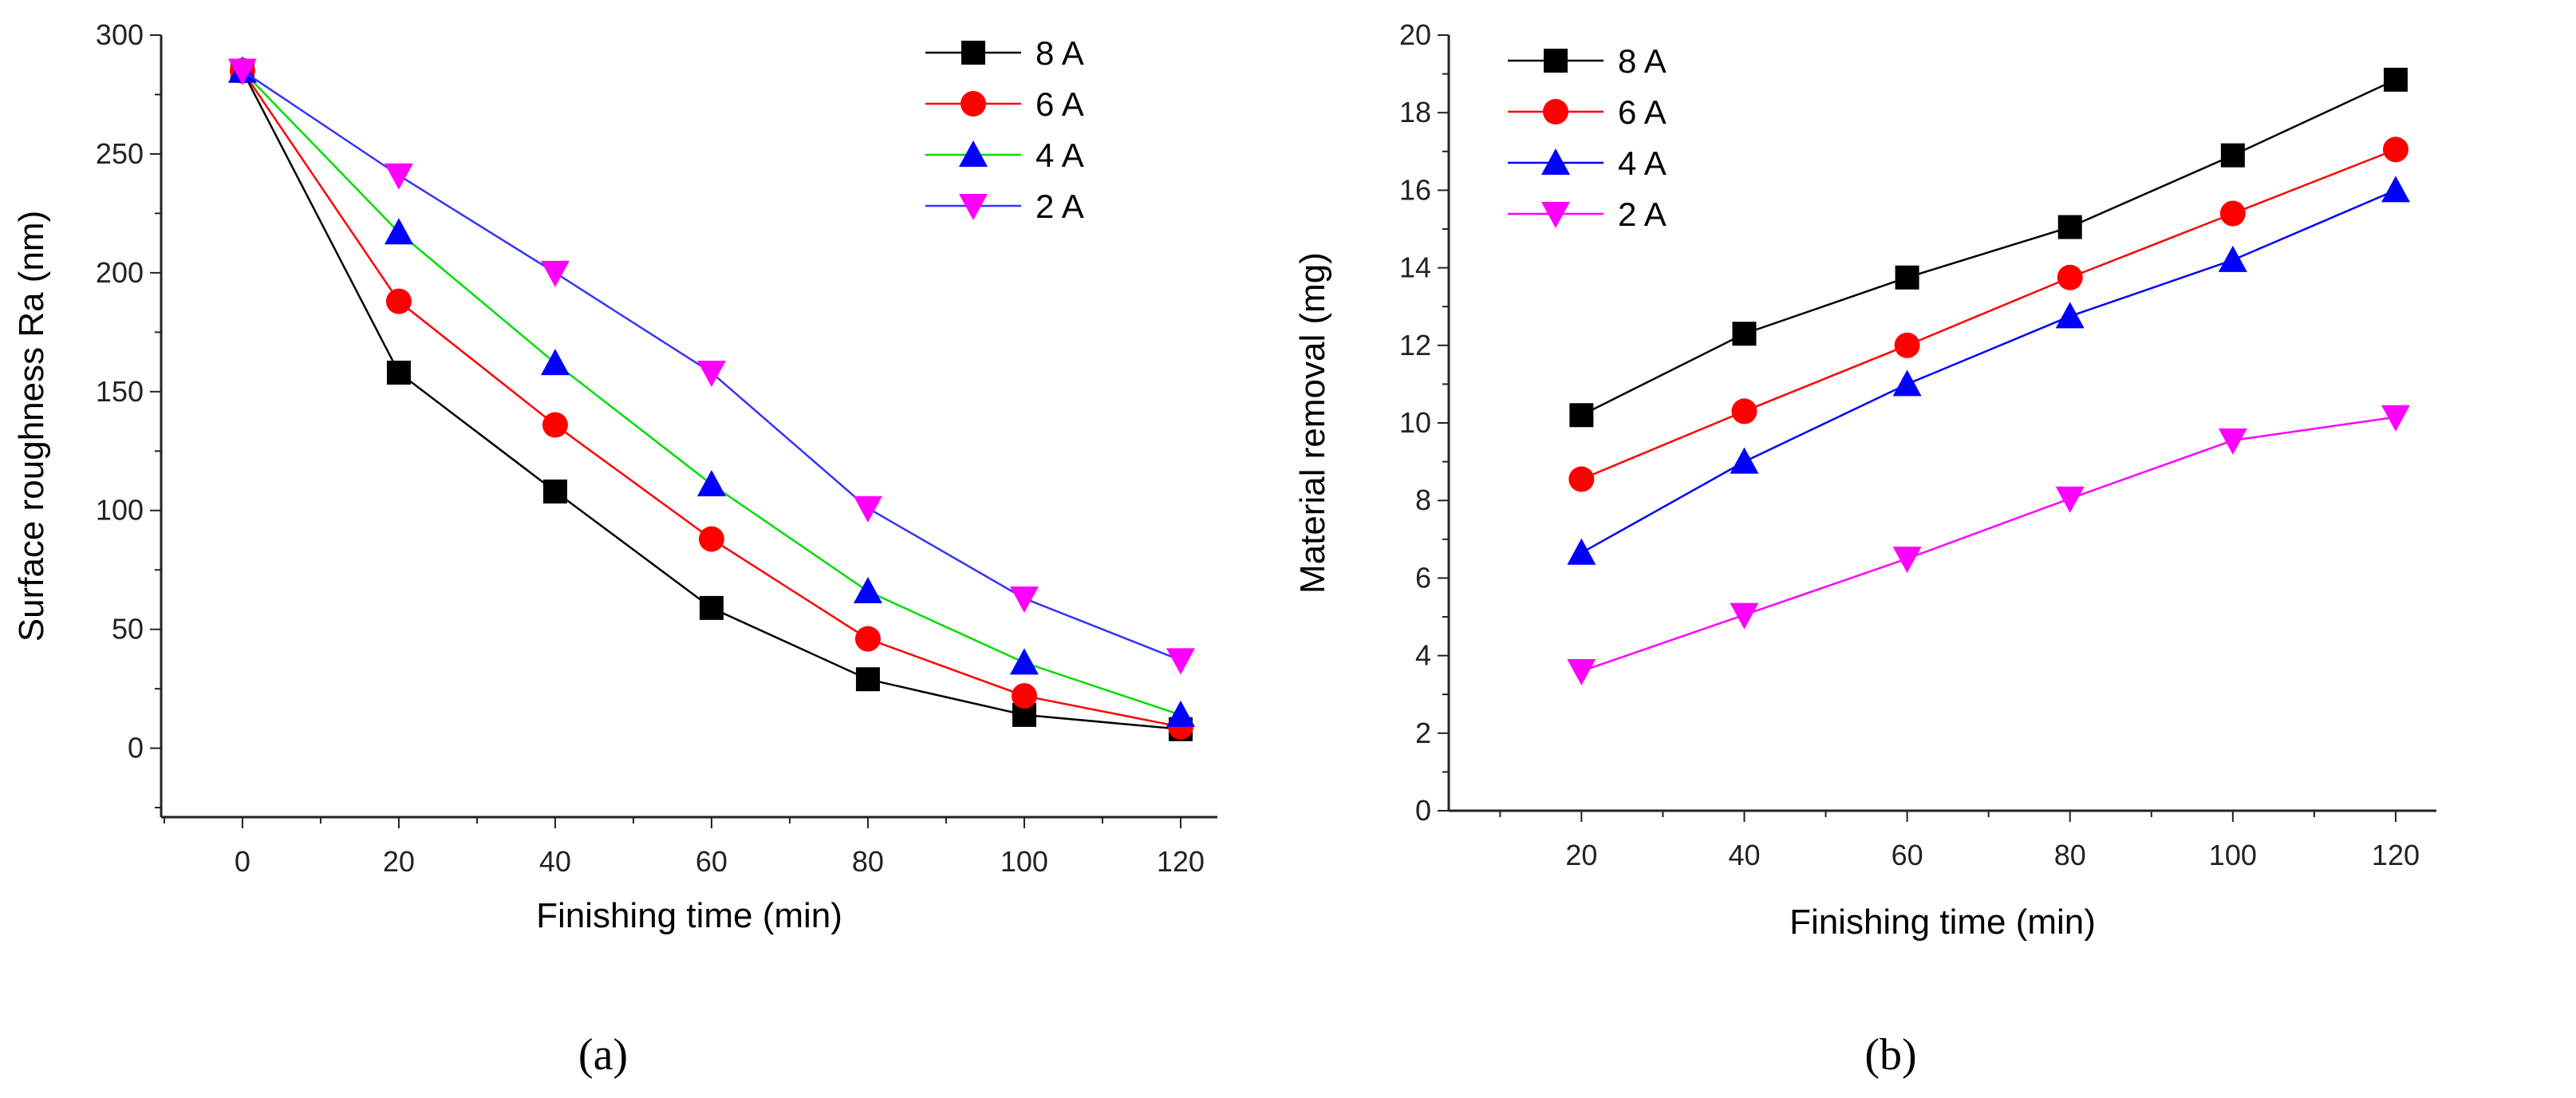 Image resolution: width=2576 pixels, height=1098 pixels. Describe the element at coordinates (1423, 500) in the screenshot. I see `y-tick-label: 8` at that location.